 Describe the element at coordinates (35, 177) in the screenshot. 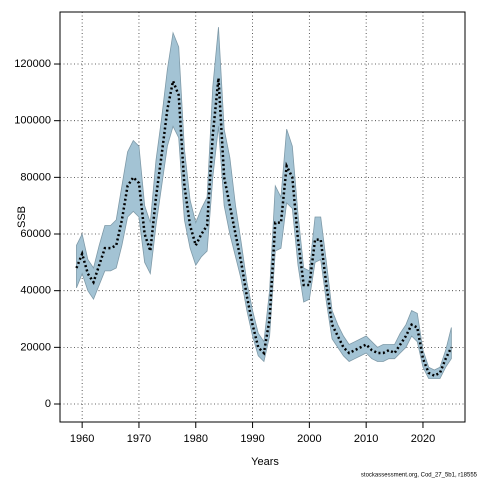

I see `y-tick-label: 80000` at that location.